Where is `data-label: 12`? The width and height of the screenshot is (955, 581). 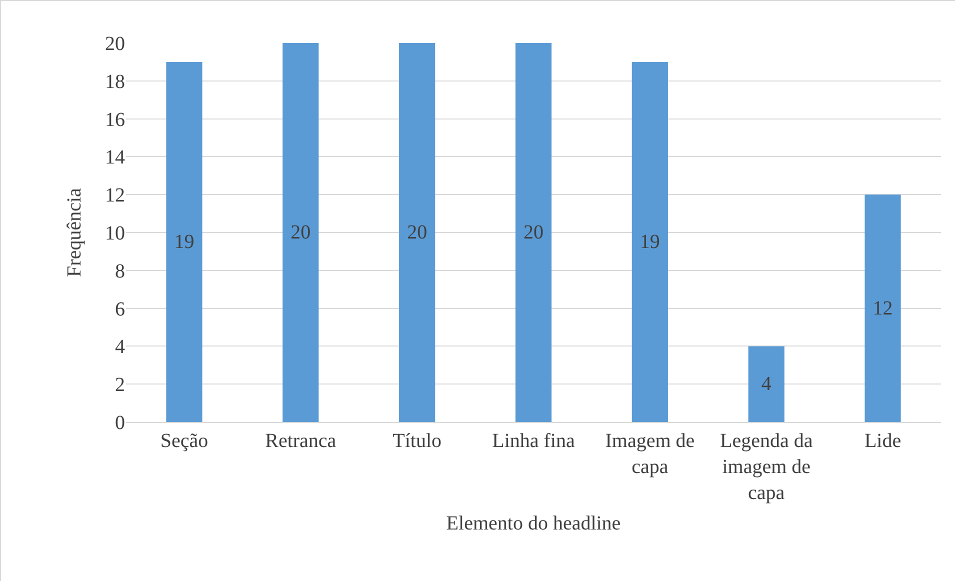
data-label: 12 is located at coordinates (882, 308).